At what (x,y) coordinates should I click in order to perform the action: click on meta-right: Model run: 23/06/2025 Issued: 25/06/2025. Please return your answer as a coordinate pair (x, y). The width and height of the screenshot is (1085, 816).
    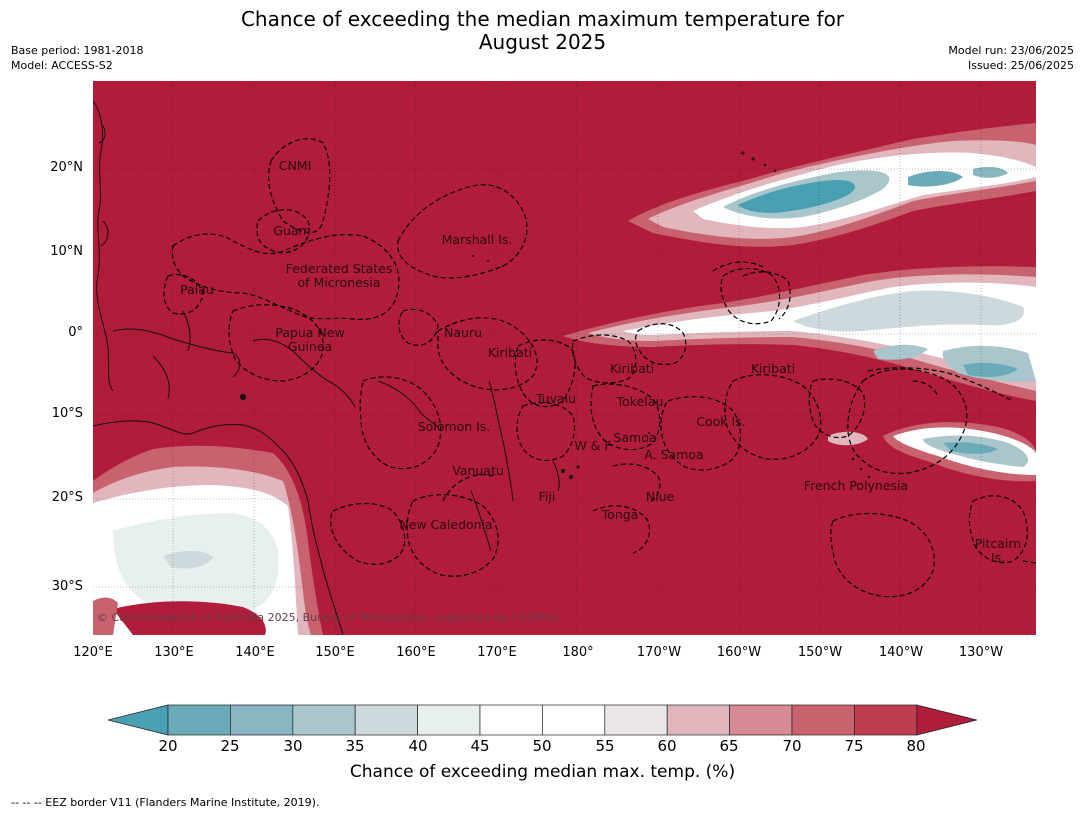
    Looking at the image, I should click on (1011, 58).